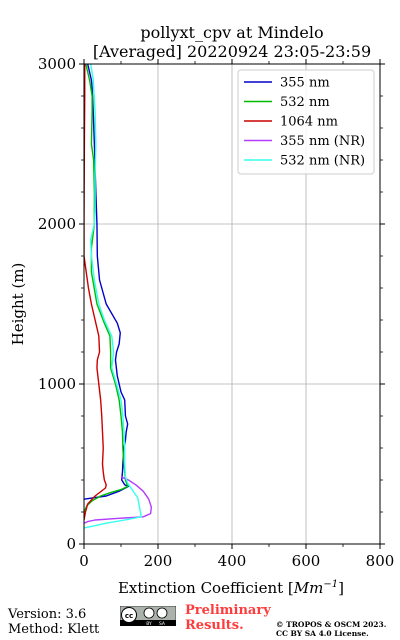 Image resolution: width=400 pixels, height=640 pixels. Describe the element at coordinates (158, 561) in the screenshot. I see `x-tick-label: 200` at that location.